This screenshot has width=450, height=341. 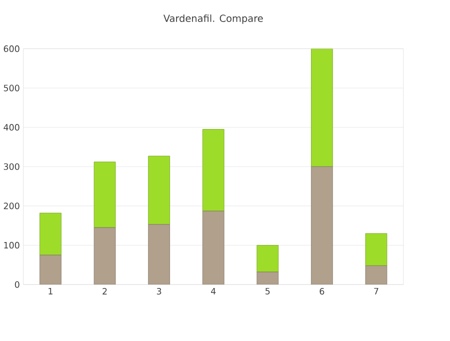 What do you see at coordinates (213, 19) in the screenshot?
I see `chart-title: Vardenafil. Compare` at bounding box center [213, 19].